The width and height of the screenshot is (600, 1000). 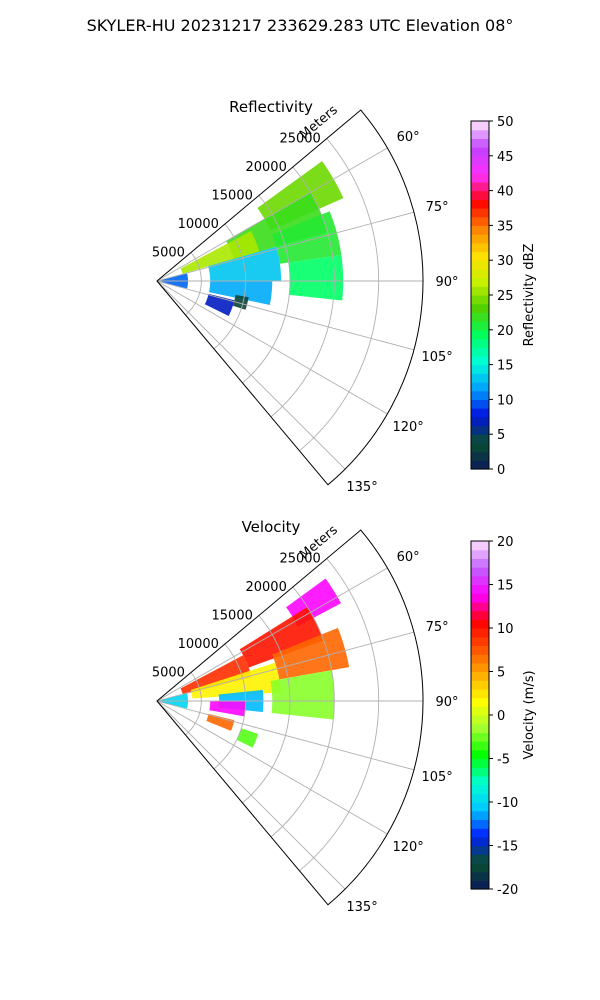 I want to click on panel-title: Reflectivity, so click(x=271, y=107).